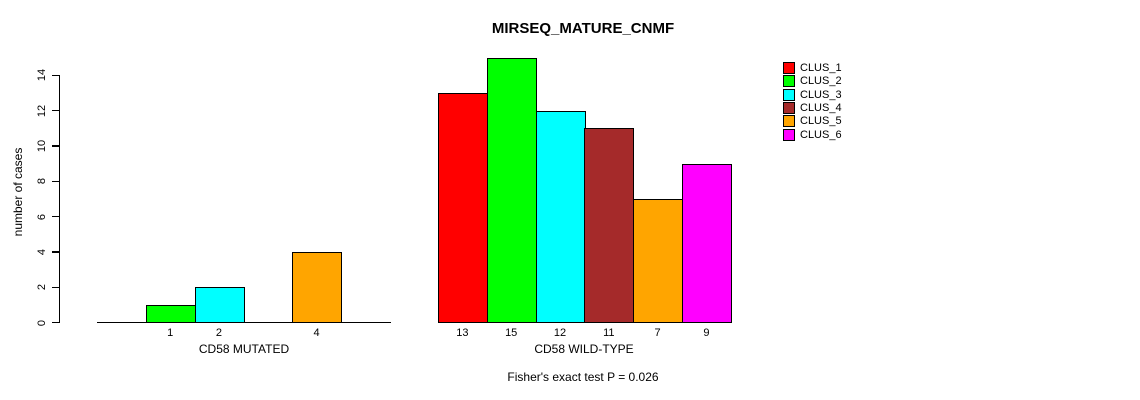 The image size is (1140, 400). What do you see at coordinates (511, 332) in the screenshot?
I see `bar-value-label: 15` at bounding box center [511, 332].